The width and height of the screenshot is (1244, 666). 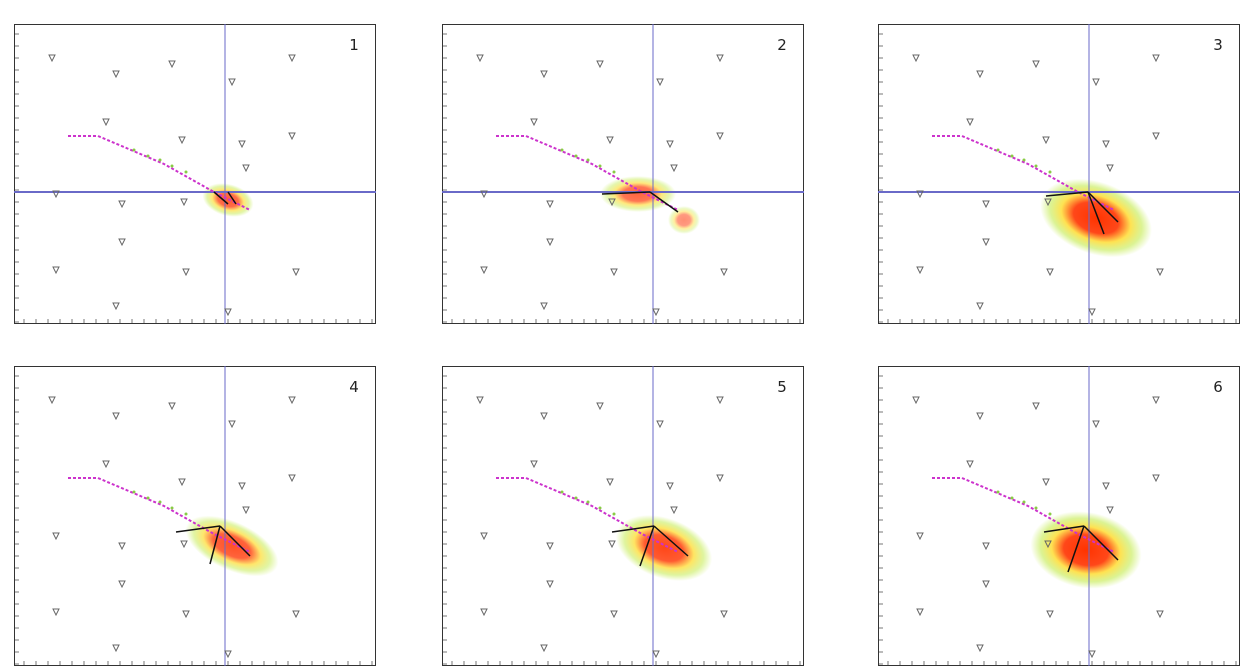 I want to click on panel-number-label: 5, so click(x=782, y=387).